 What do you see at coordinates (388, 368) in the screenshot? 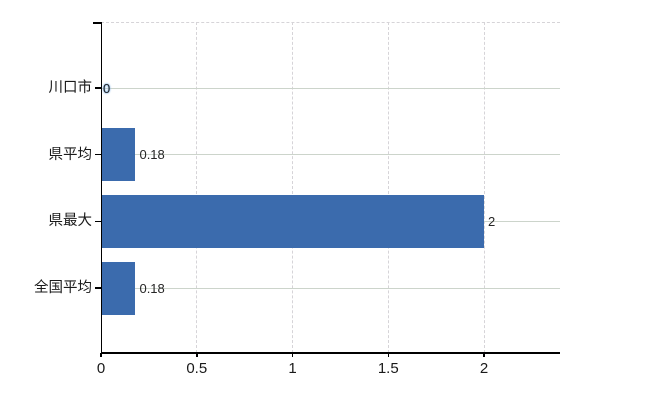
I see `x-tick-label: 1.5` at bounding box center [388, 368].